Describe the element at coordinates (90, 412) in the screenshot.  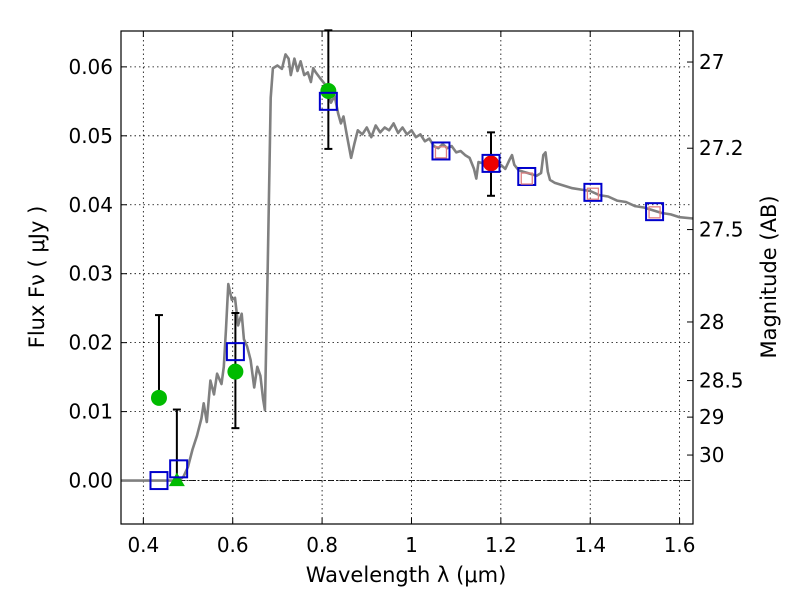
I see `y-tick-label: 0.01` at that location.